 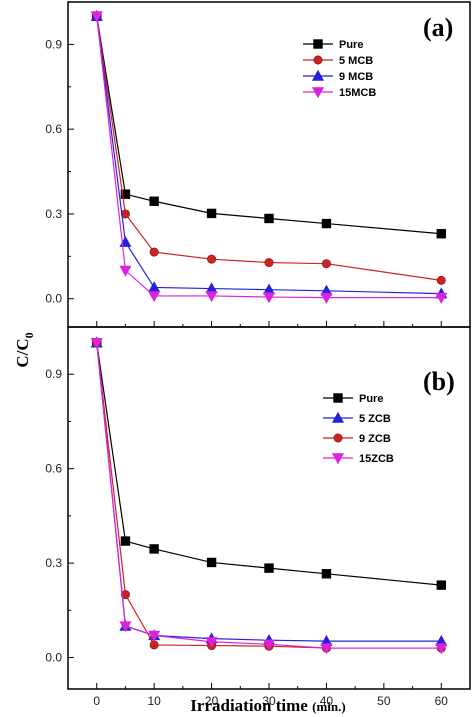 I want to click on x-tick-label: 10, so click(x=154, y=701).